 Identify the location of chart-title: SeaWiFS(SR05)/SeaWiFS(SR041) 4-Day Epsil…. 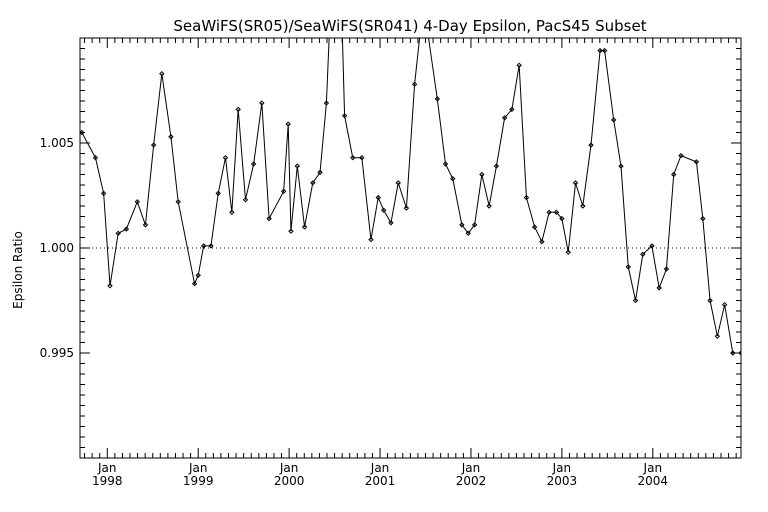
(409, 26).